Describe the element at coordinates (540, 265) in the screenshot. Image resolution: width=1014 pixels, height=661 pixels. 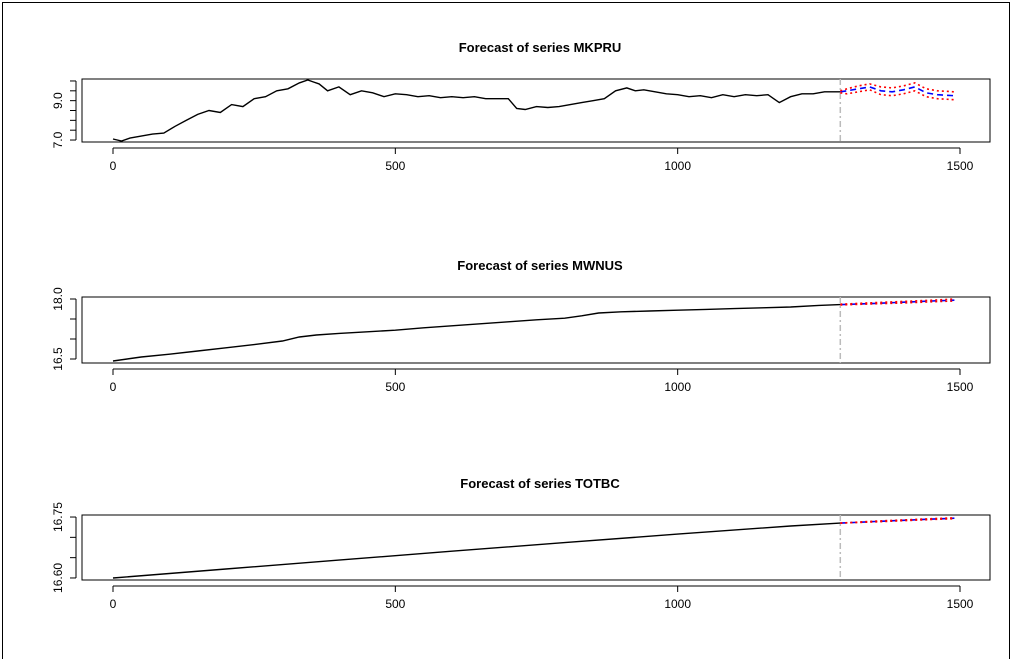
I see `chart-title: Forecast of series MWNUS` at that location.